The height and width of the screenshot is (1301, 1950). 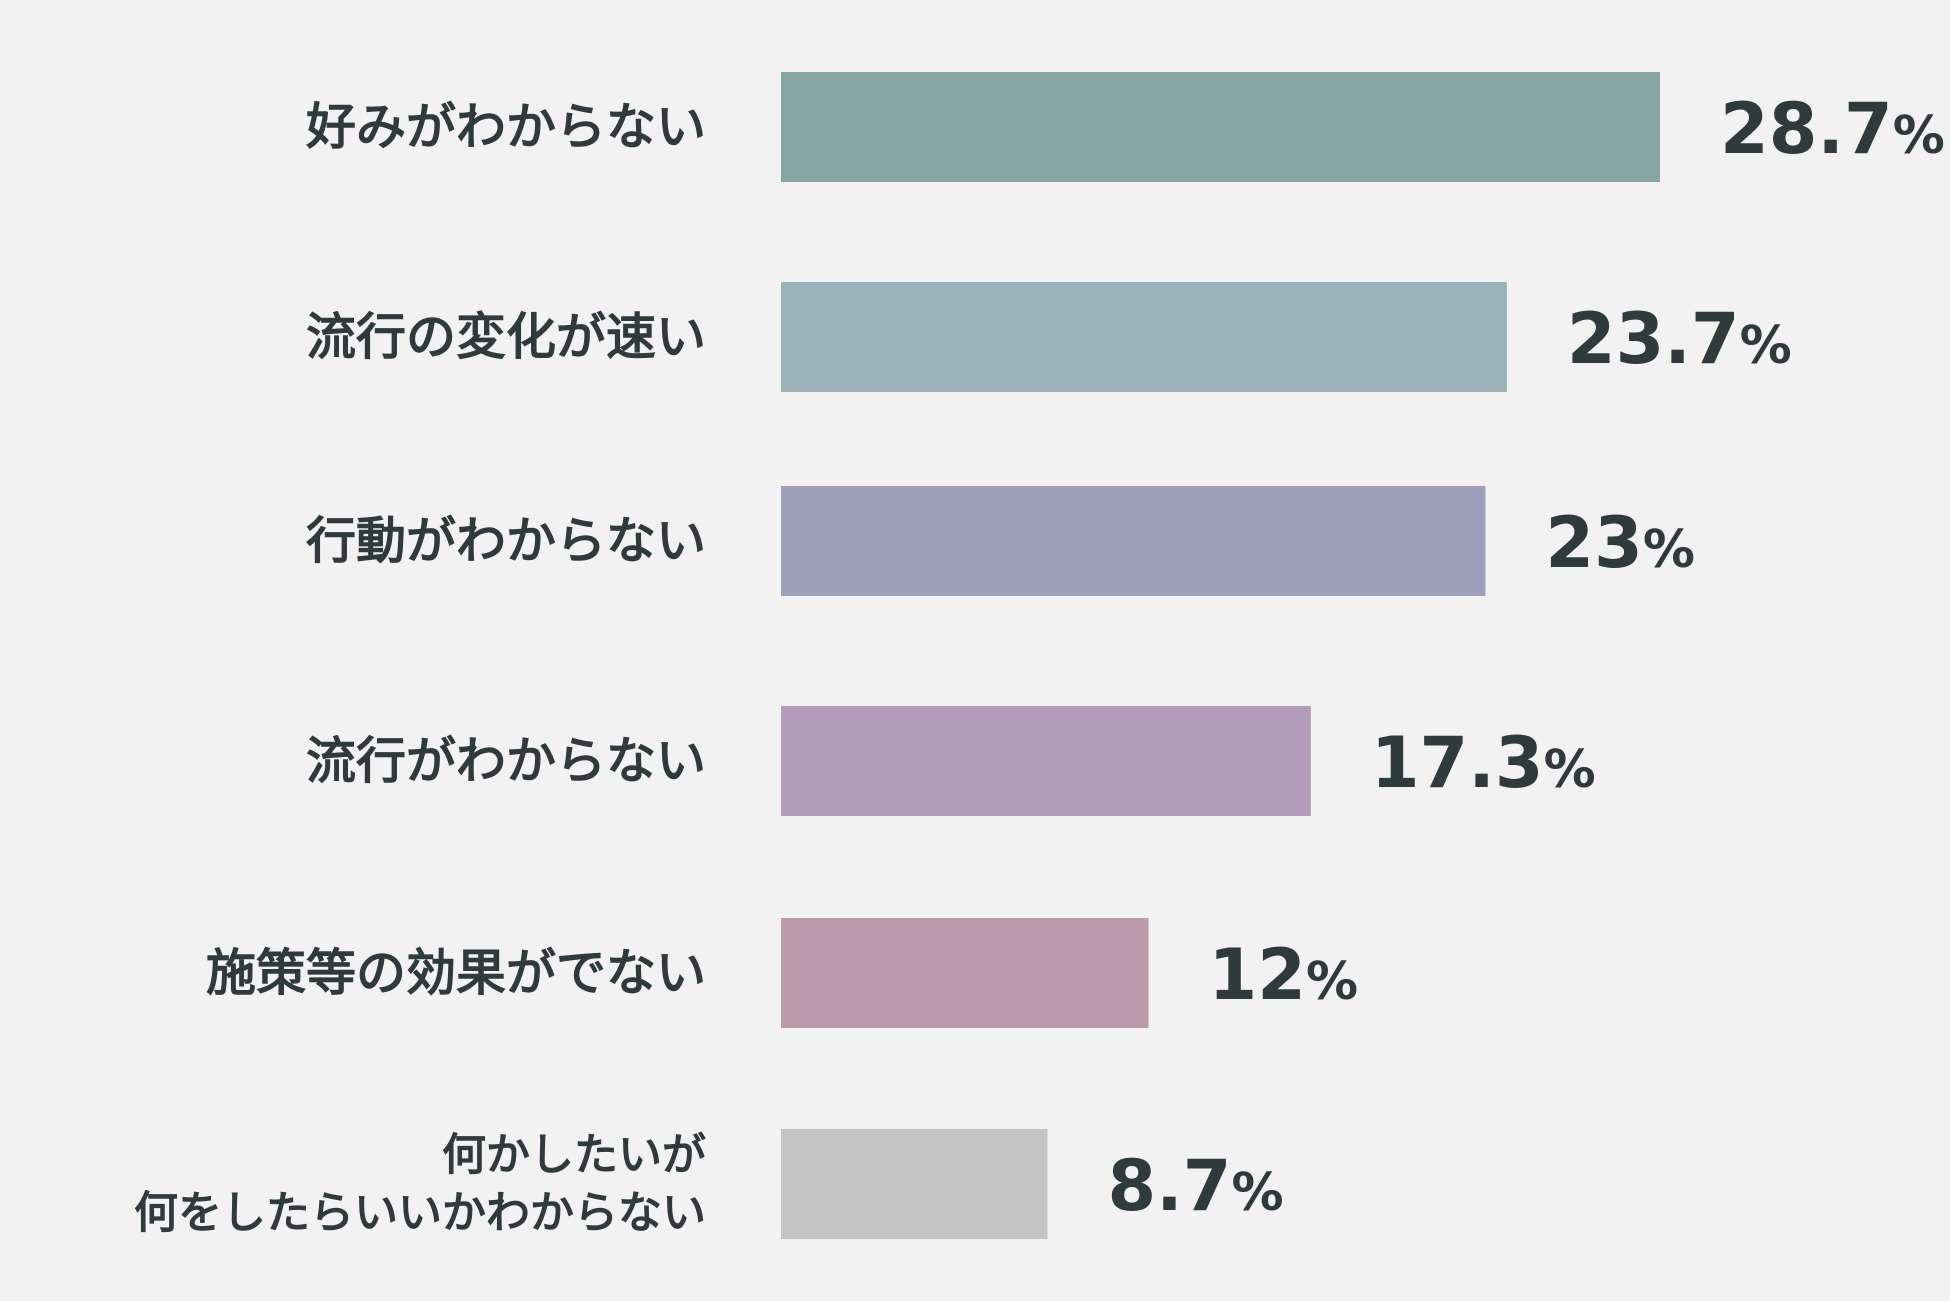 I want to click on value-label: 17.3%, so click(x=1483, y=763).